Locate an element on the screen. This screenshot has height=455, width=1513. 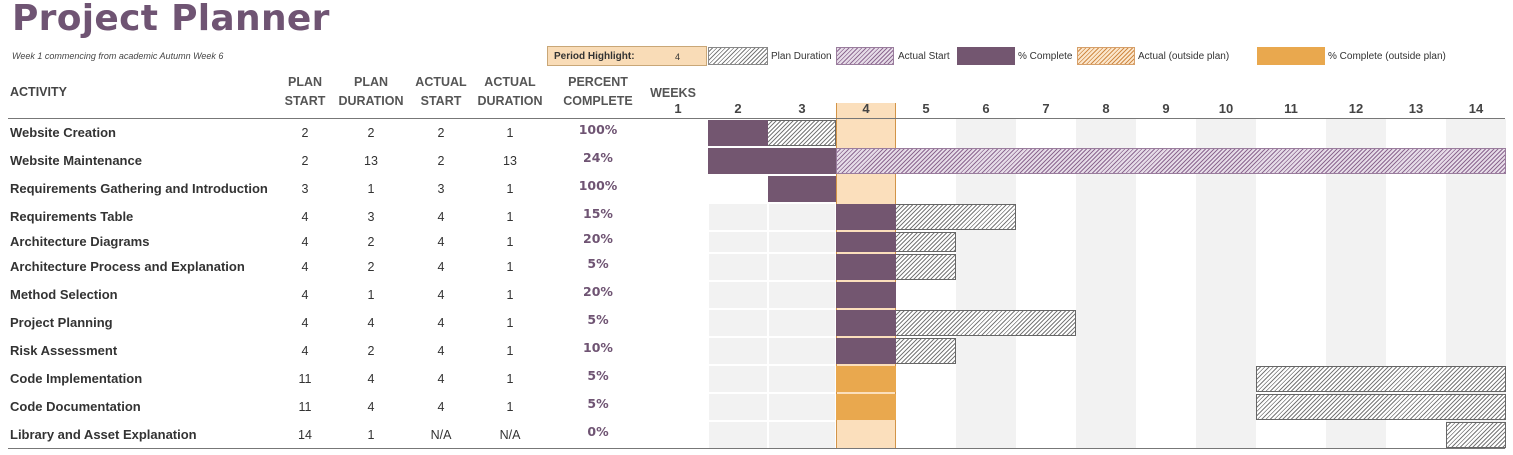
header-activity: ACTIVITY is located at coordinates (38, 92).